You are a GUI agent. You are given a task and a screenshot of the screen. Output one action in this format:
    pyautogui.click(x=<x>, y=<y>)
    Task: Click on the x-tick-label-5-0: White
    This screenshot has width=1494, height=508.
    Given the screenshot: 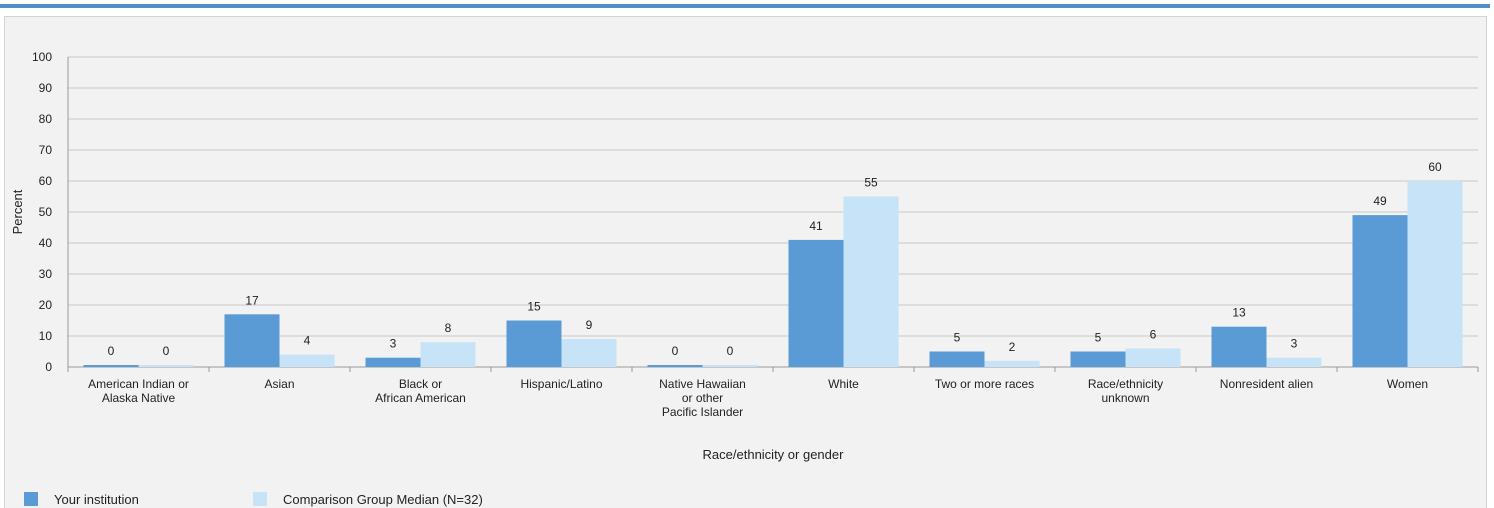 What is the action you would take?
    pyautogui.click(x=843, y=384)
    